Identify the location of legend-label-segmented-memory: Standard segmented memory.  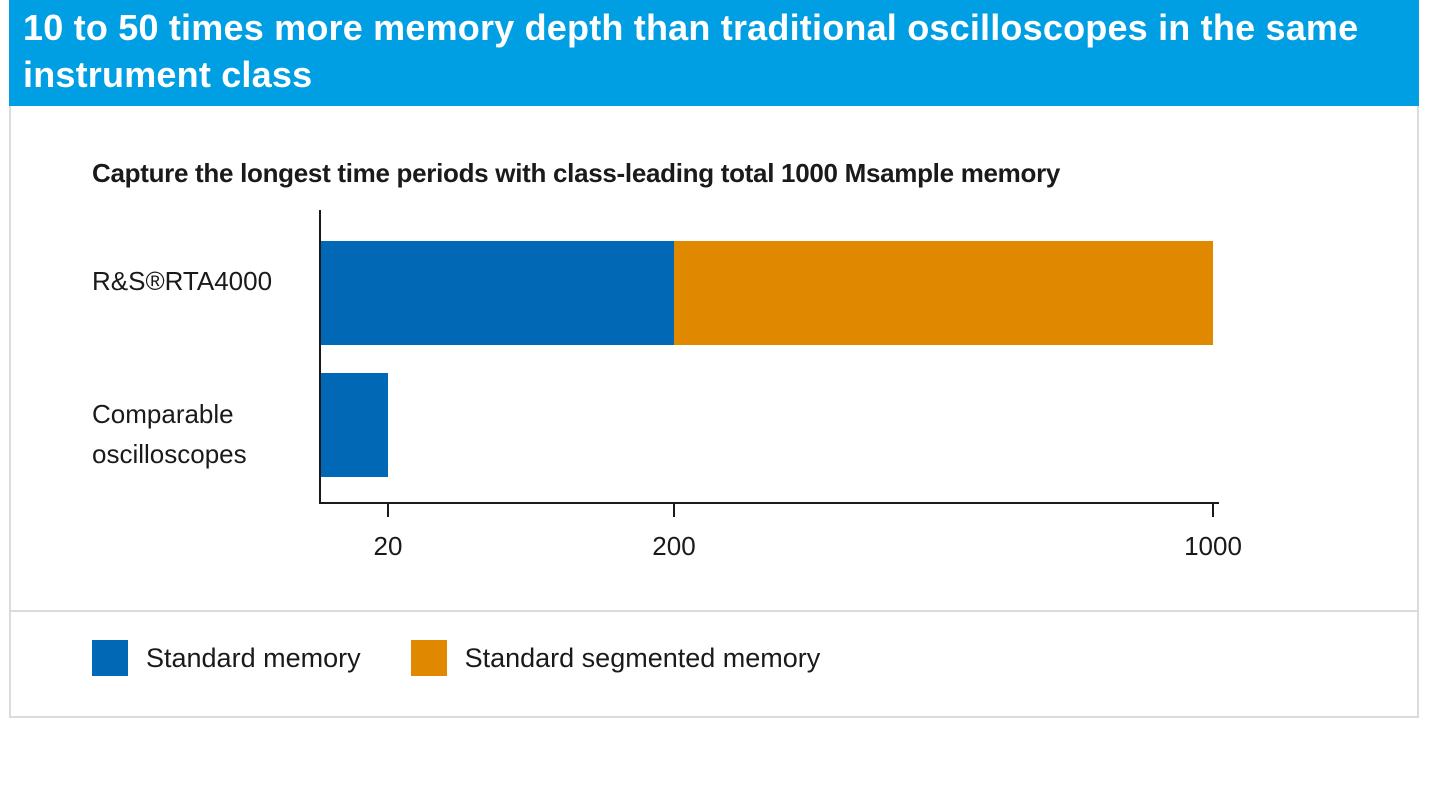
(642, 657).